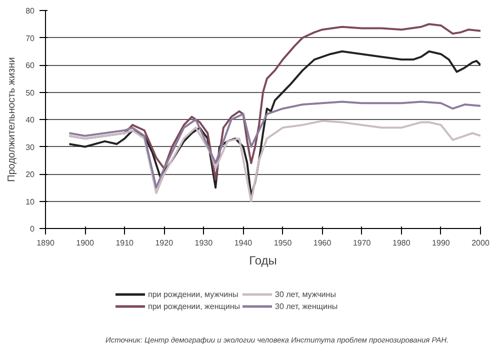 The image size is (500, 349). Describe the element at coordinates (31, 93) in the screenshot. I see `y-tick-label: 50` at that location.